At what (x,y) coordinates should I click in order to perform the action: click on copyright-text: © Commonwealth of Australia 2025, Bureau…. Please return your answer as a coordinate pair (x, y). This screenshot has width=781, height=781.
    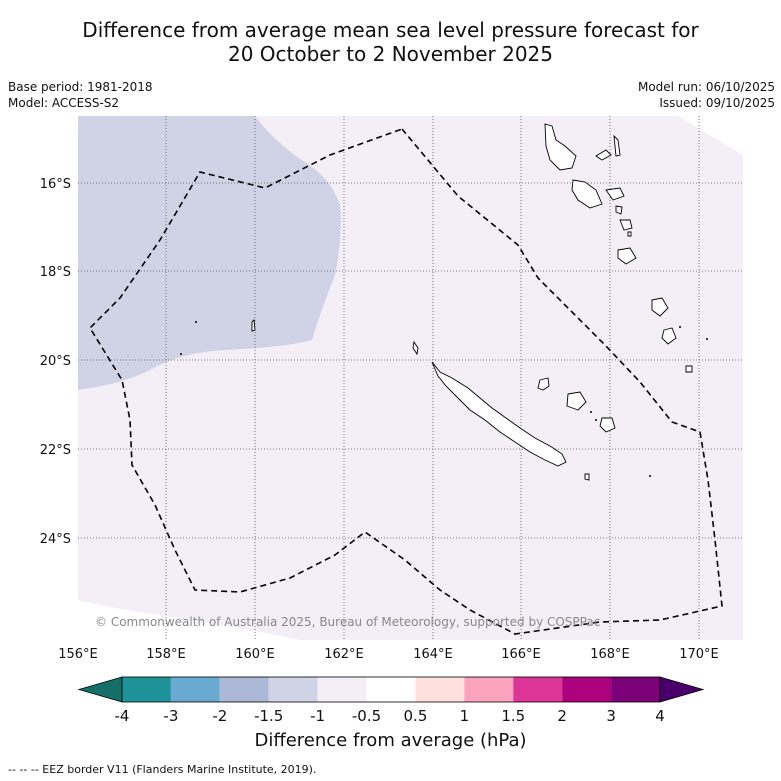
    Looking at the image, I should click on (347, 622).